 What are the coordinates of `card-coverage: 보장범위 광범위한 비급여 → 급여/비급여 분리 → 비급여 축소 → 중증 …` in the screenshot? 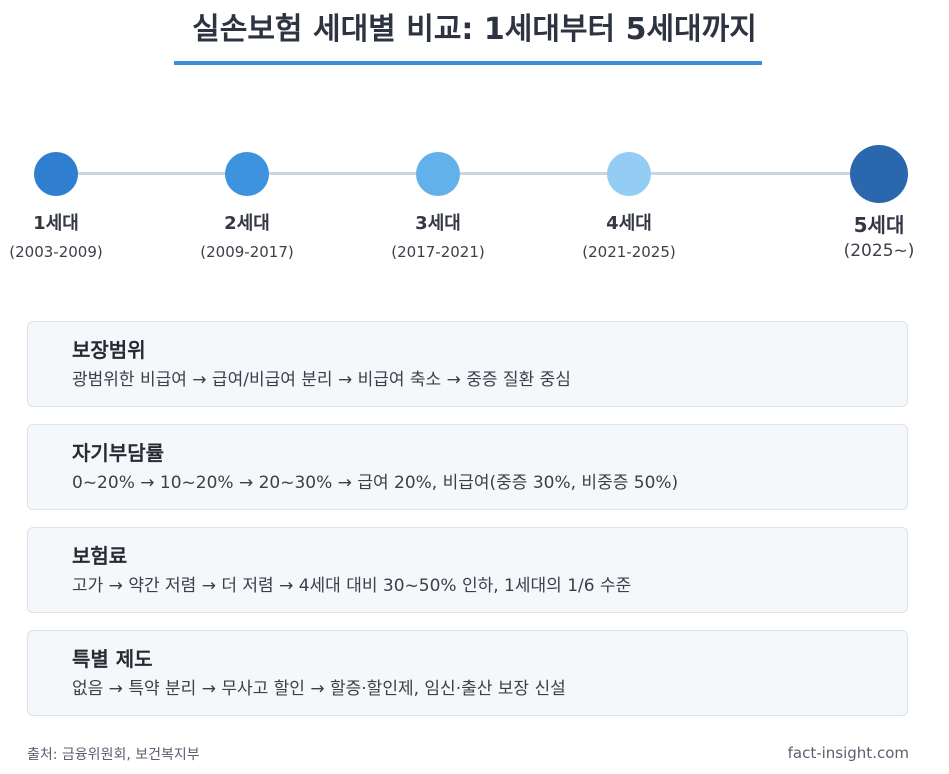 It's located at (467, 364).